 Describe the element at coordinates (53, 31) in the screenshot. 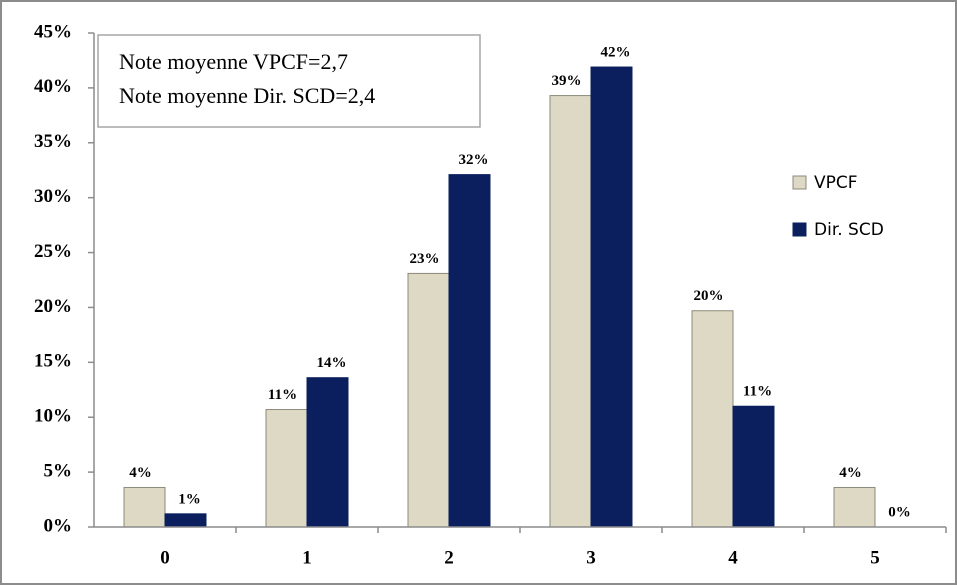

I see `y-tick-label: 45%` at that location.